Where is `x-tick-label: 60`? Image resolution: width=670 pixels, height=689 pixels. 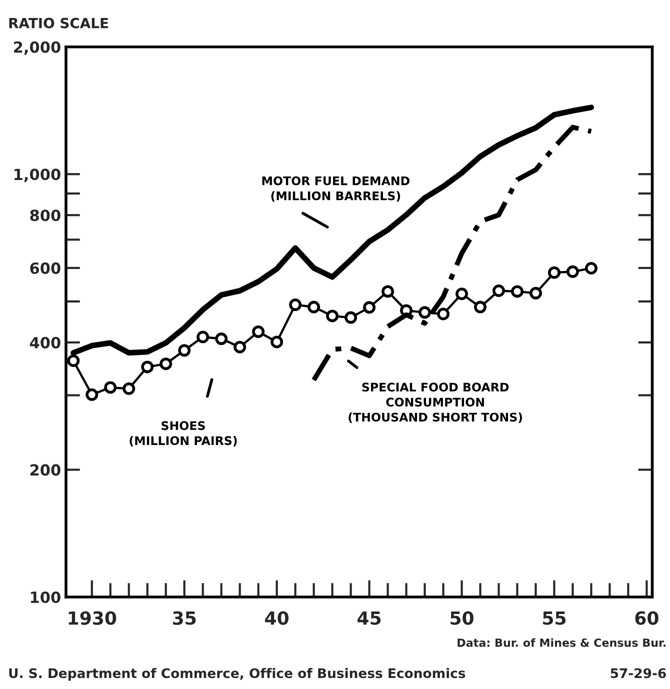
x-tick-label: 60 is located at coordinates (646, 618).